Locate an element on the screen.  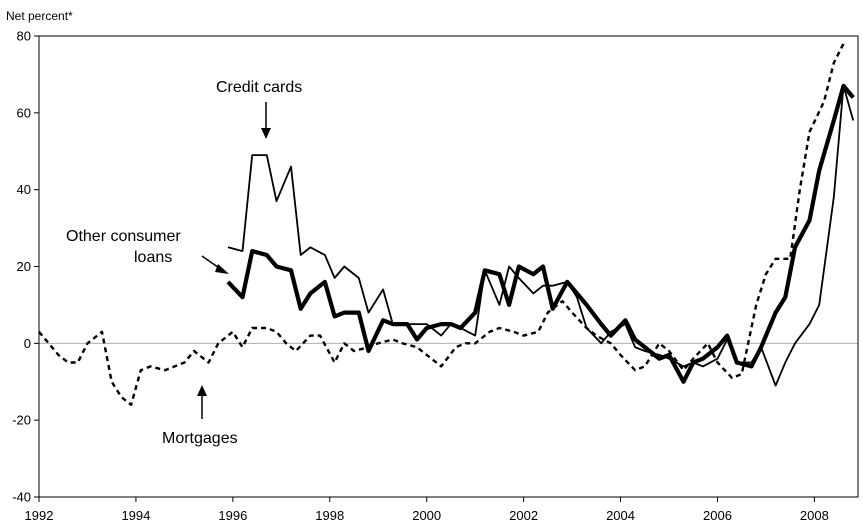
x-tick-label: 1998 is located at coordinates (329, 515).